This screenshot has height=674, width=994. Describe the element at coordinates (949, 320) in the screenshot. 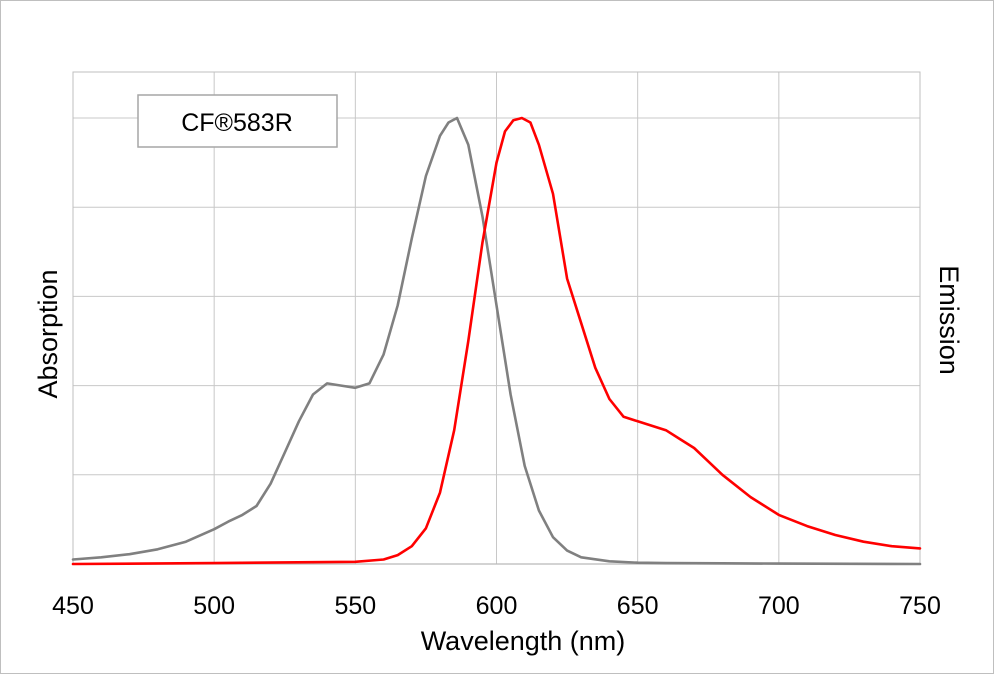

I see `y-axis-label-right: Emission` at that location.